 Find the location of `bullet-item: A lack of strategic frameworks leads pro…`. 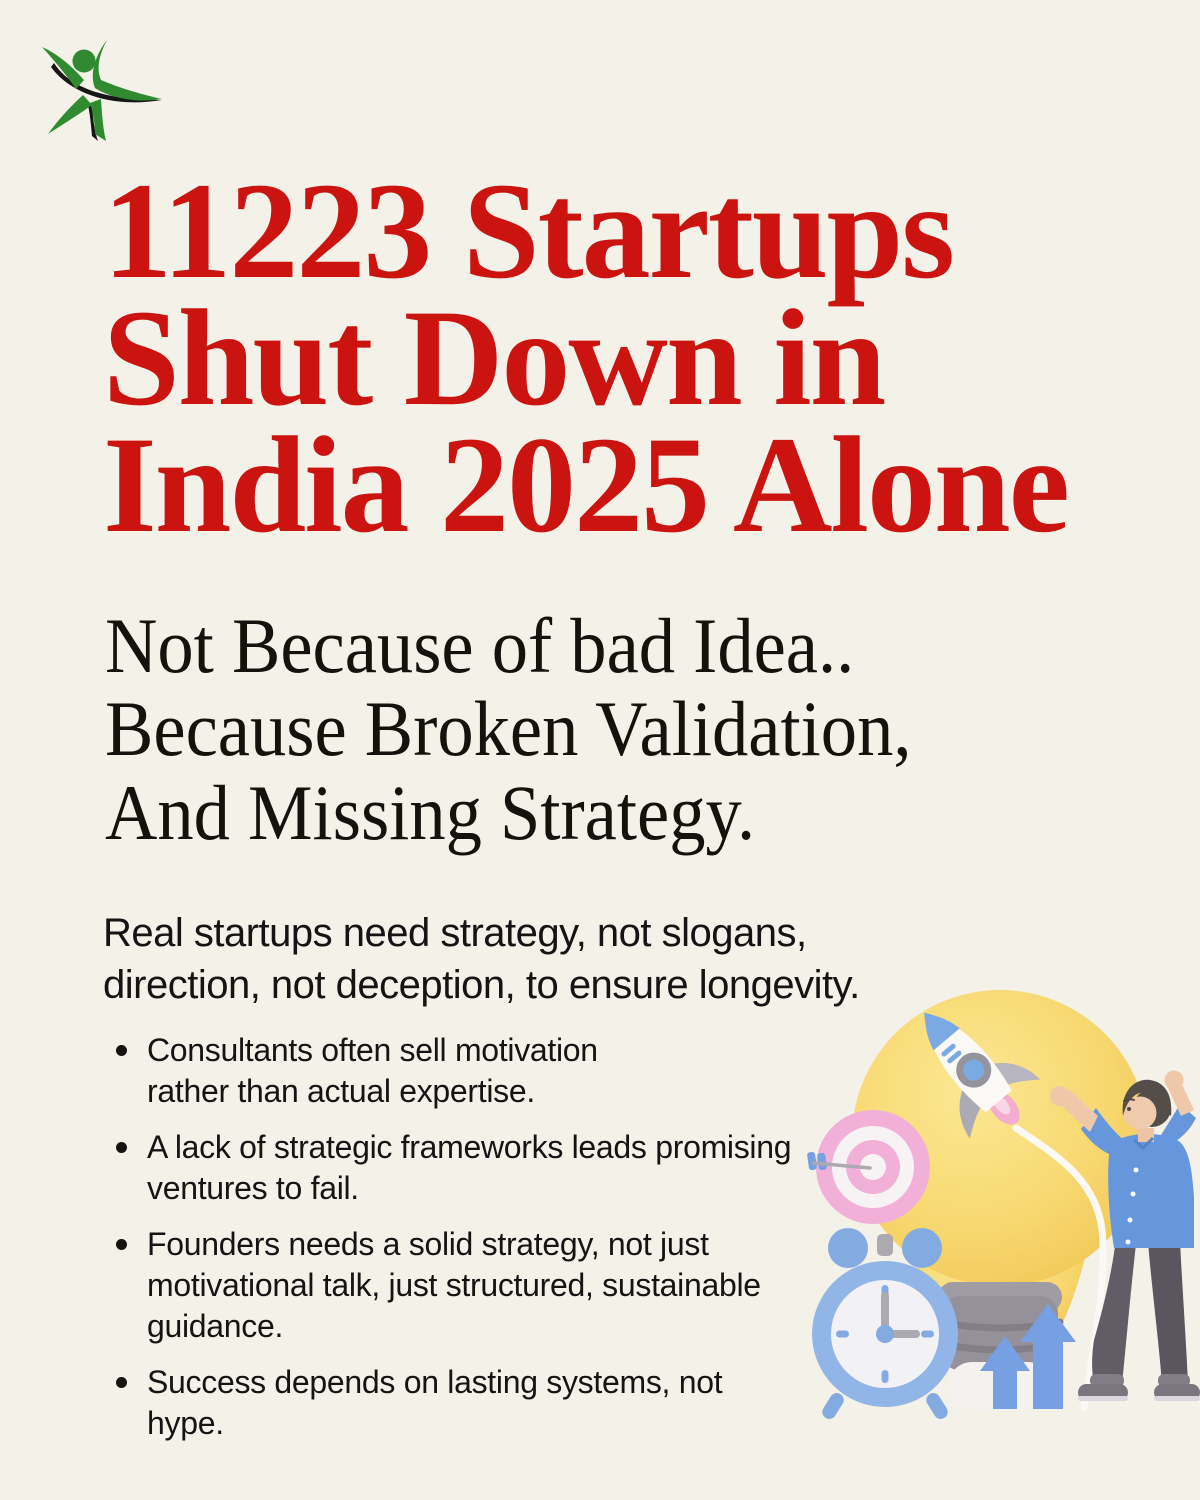

bullet-item: A lack of strategic frameworks leads pro… is located at coordinates (447, 1168).